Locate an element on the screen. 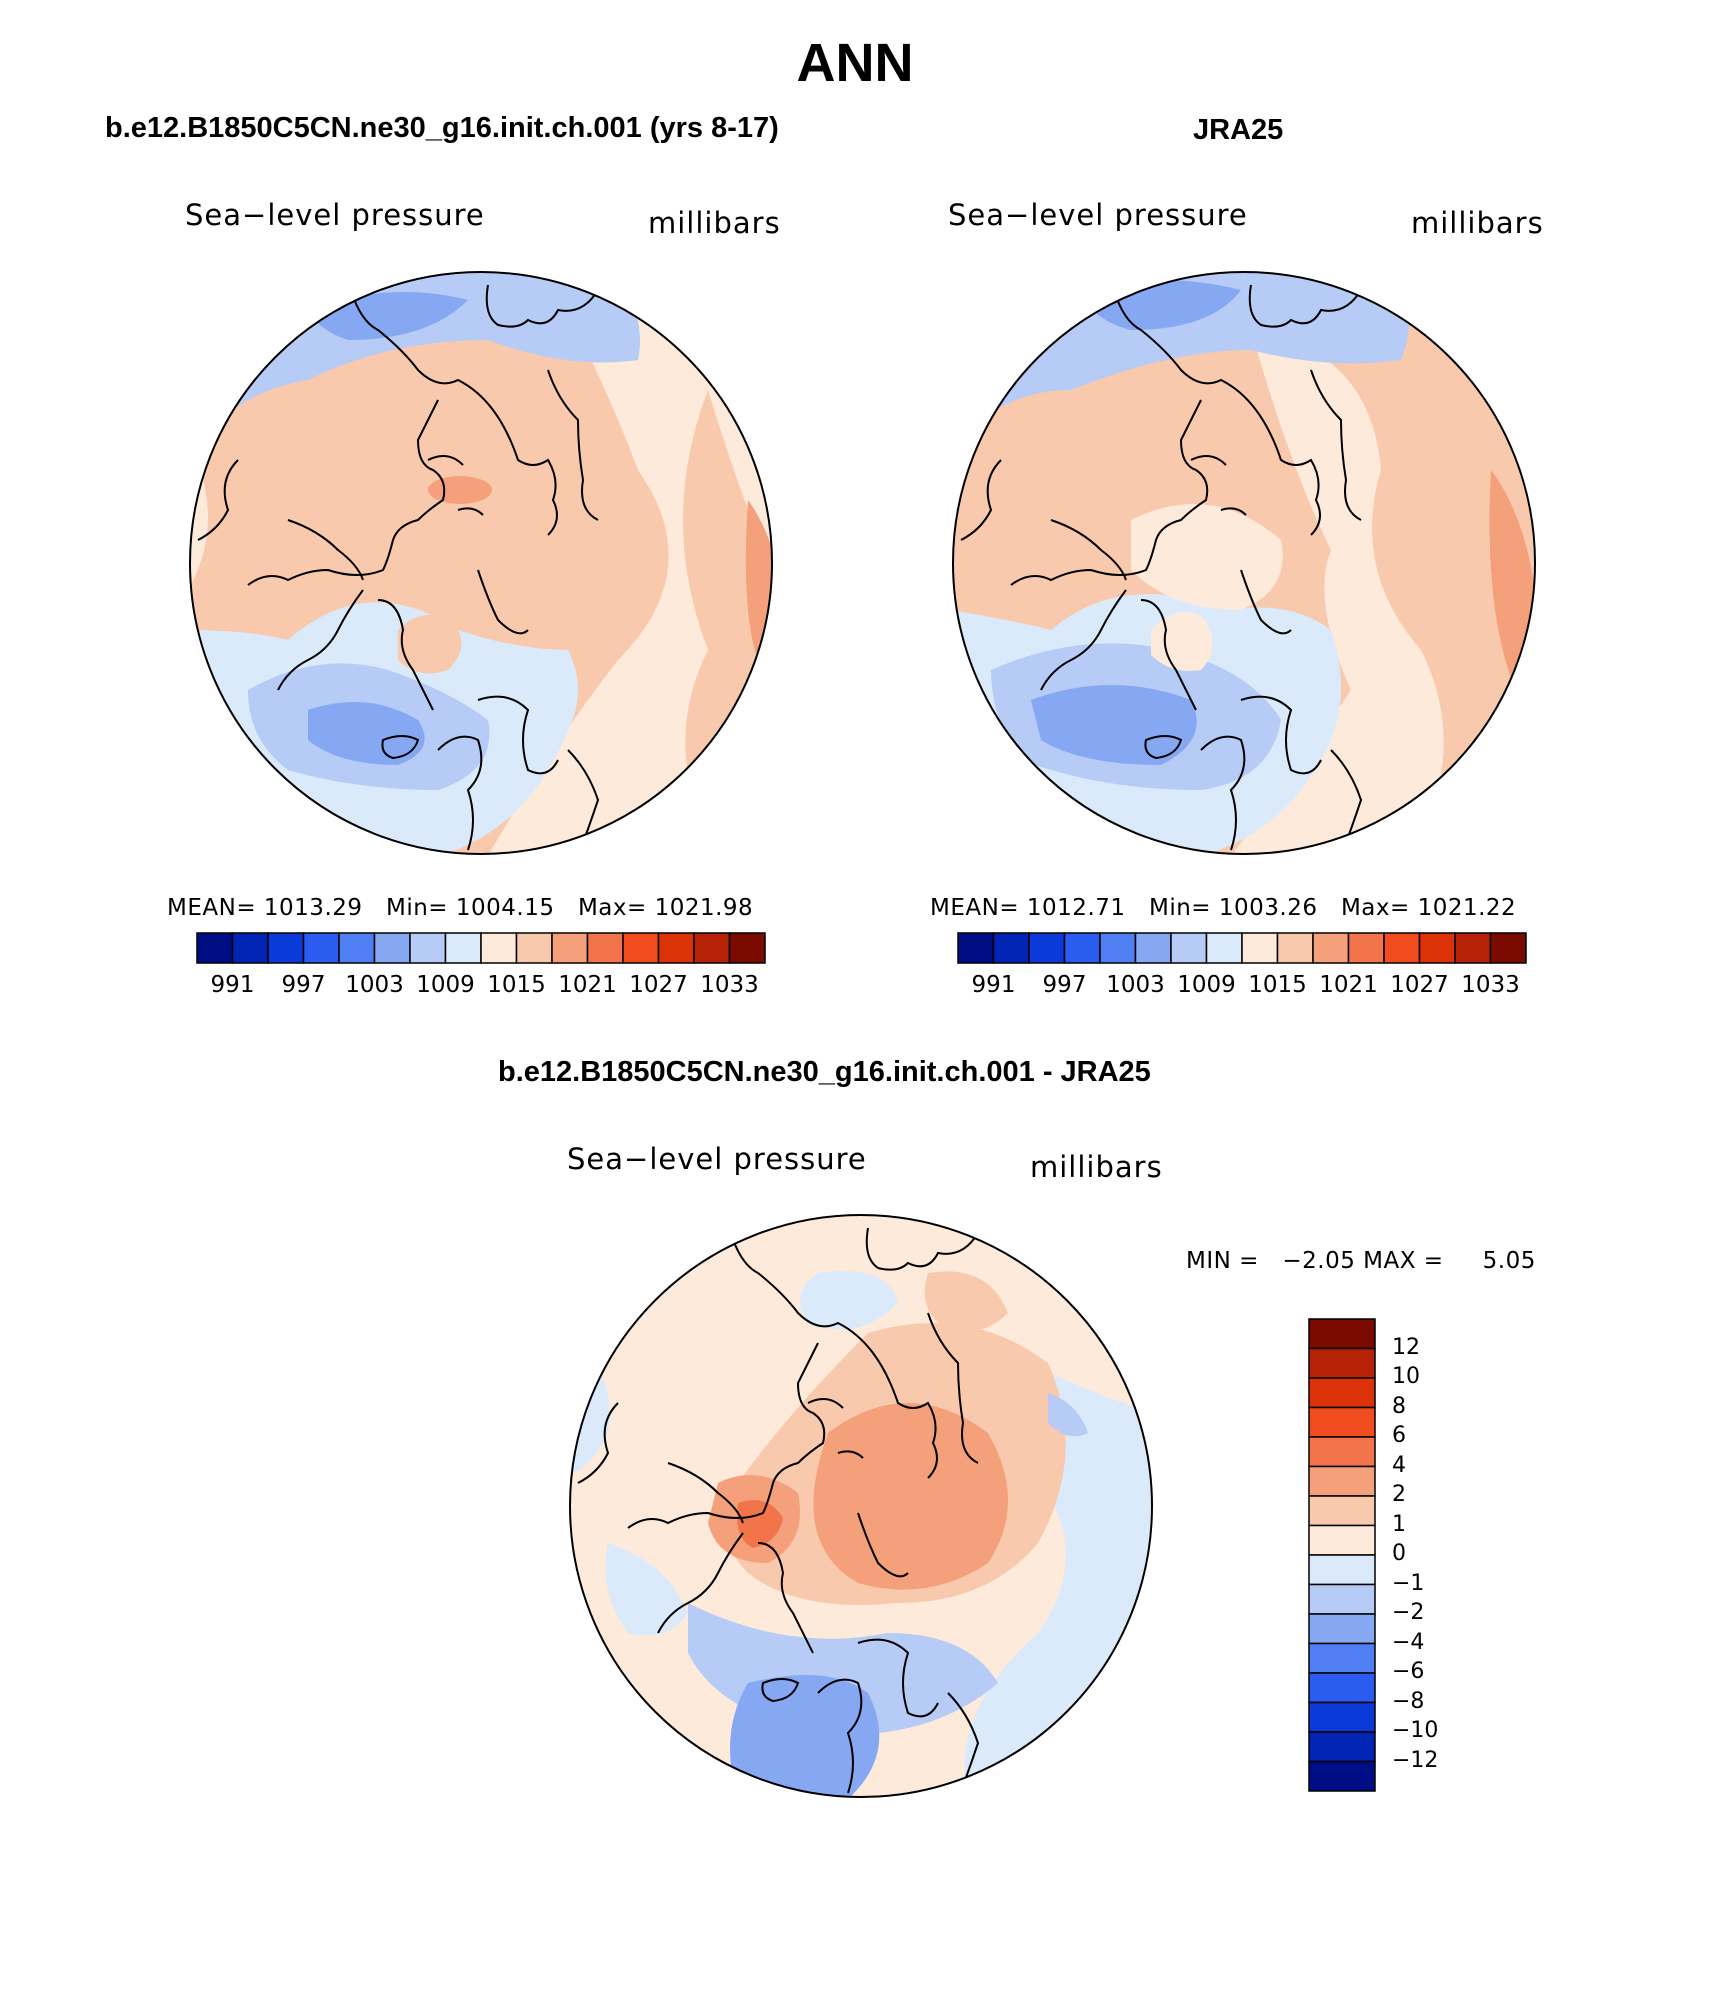 Image resolution: width=1710 pixels, height=2006 pixels. panel-3-polar-map is located at coordinates (861, 1506).